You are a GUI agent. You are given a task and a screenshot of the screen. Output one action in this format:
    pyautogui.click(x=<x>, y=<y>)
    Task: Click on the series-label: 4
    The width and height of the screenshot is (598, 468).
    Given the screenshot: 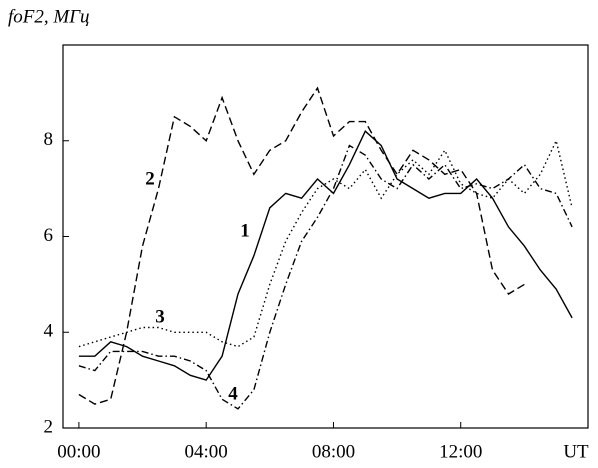 What is the action you would take?
    pyautogui.click(x=233, y=393)
    